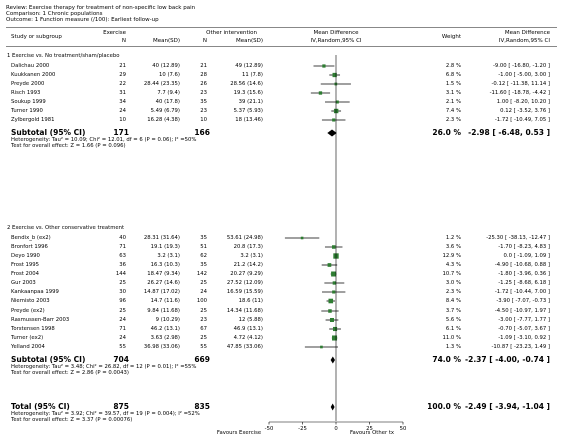 Image resolution: width=566 pixels, height=439 pixels. Describe the element at coordinates (165, 301) in the screenshot. I see `study-meansd1: 14.7 (11.6)` at that location.